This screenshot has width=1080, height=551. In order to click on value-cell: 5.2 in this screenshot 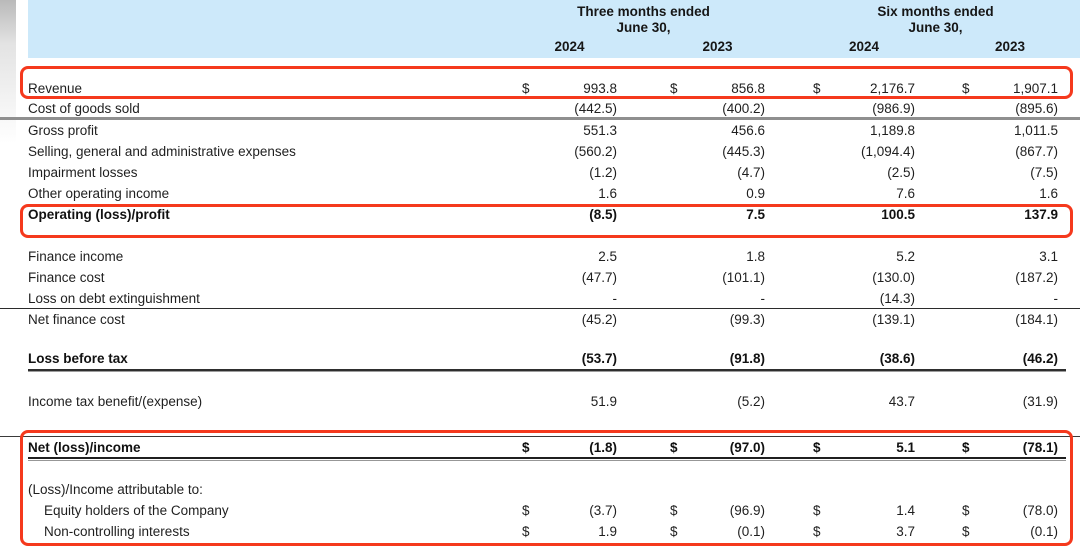, I will do `click(864, 256)`.